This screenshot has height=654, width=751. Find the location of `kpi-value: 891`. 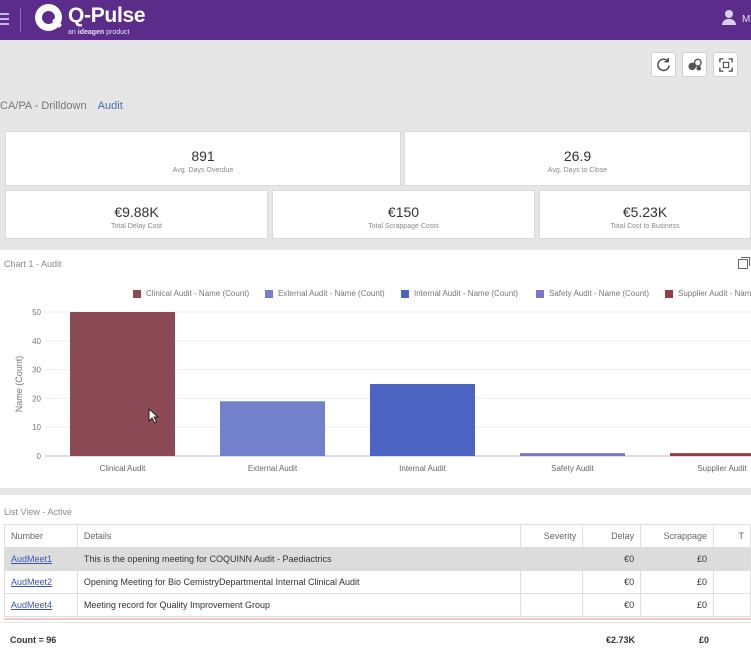

kpi-value: 891 is located at coordinates (203, 156).